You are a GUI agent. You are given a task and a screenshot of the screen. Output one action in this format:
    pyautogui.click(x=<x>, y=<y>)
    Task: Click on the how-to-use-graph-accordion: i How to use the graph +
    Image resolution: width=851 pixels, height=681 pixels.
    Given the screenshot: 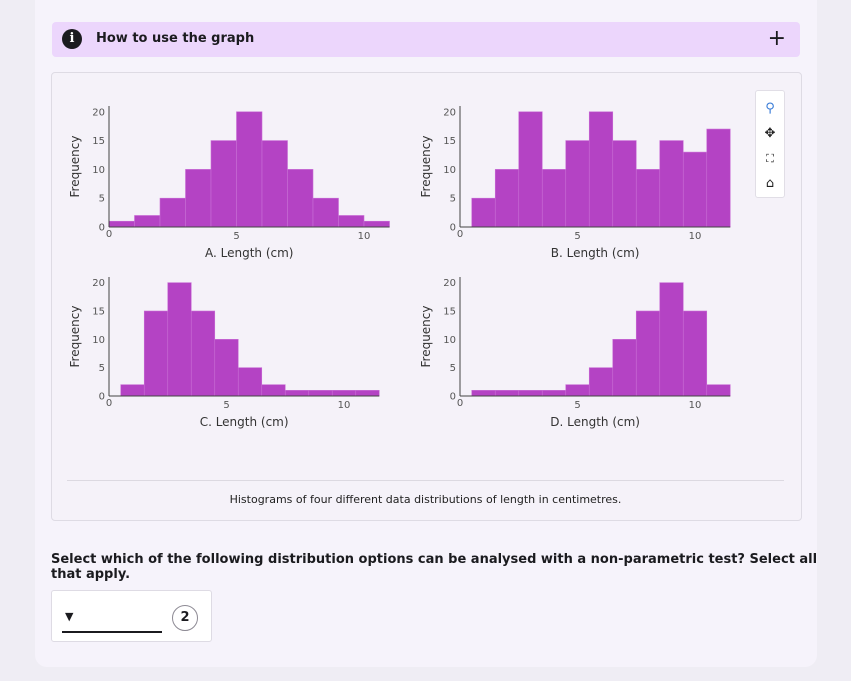 What is the action you would take?
    pyautogui.click(x=426, y=39)
    